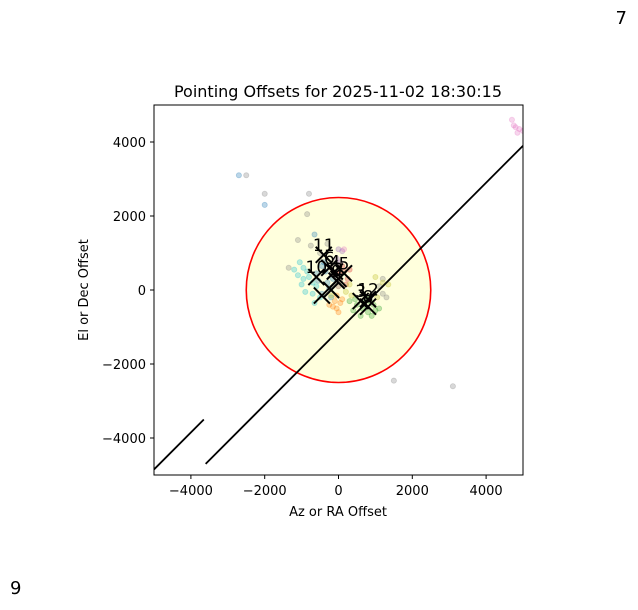 This screenshot has width=638, height=610. Describe the element at coordinates (338, 512) in the screenshot. I see `x-axis-label: Az or RA Offset` at that location.